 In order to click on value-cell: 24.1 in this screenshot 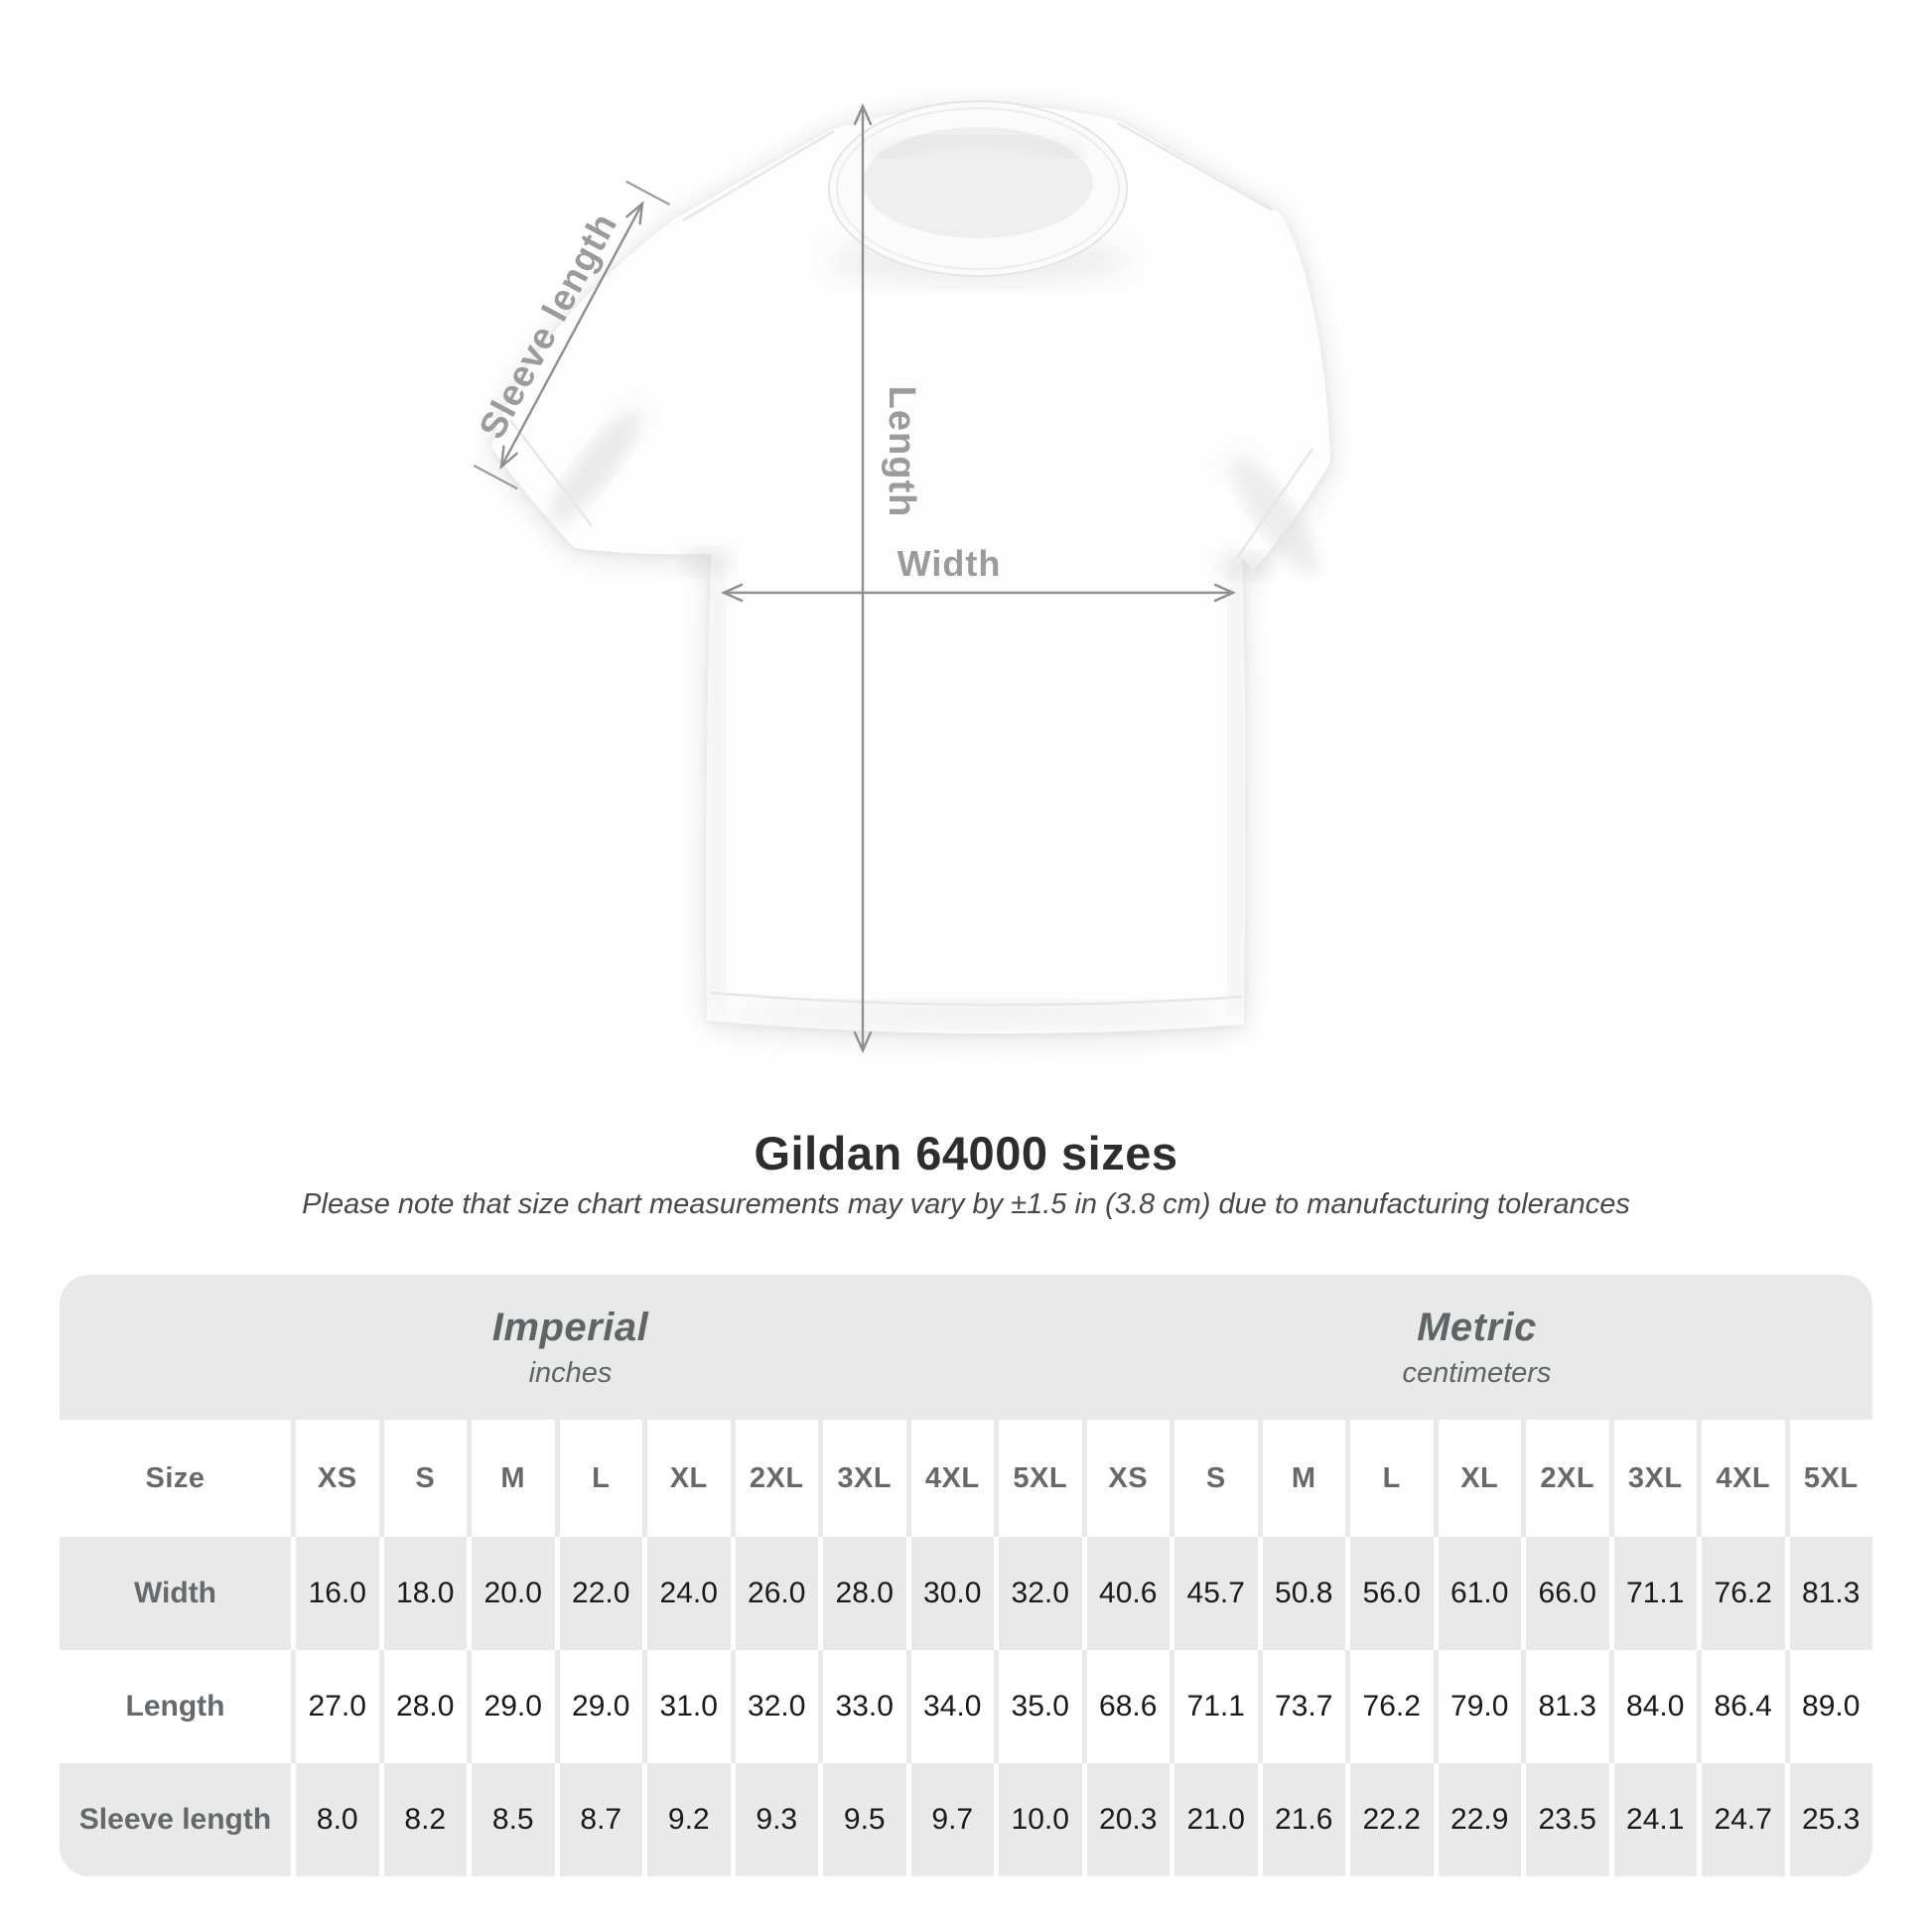, I will do `click(1653, 1820)`.